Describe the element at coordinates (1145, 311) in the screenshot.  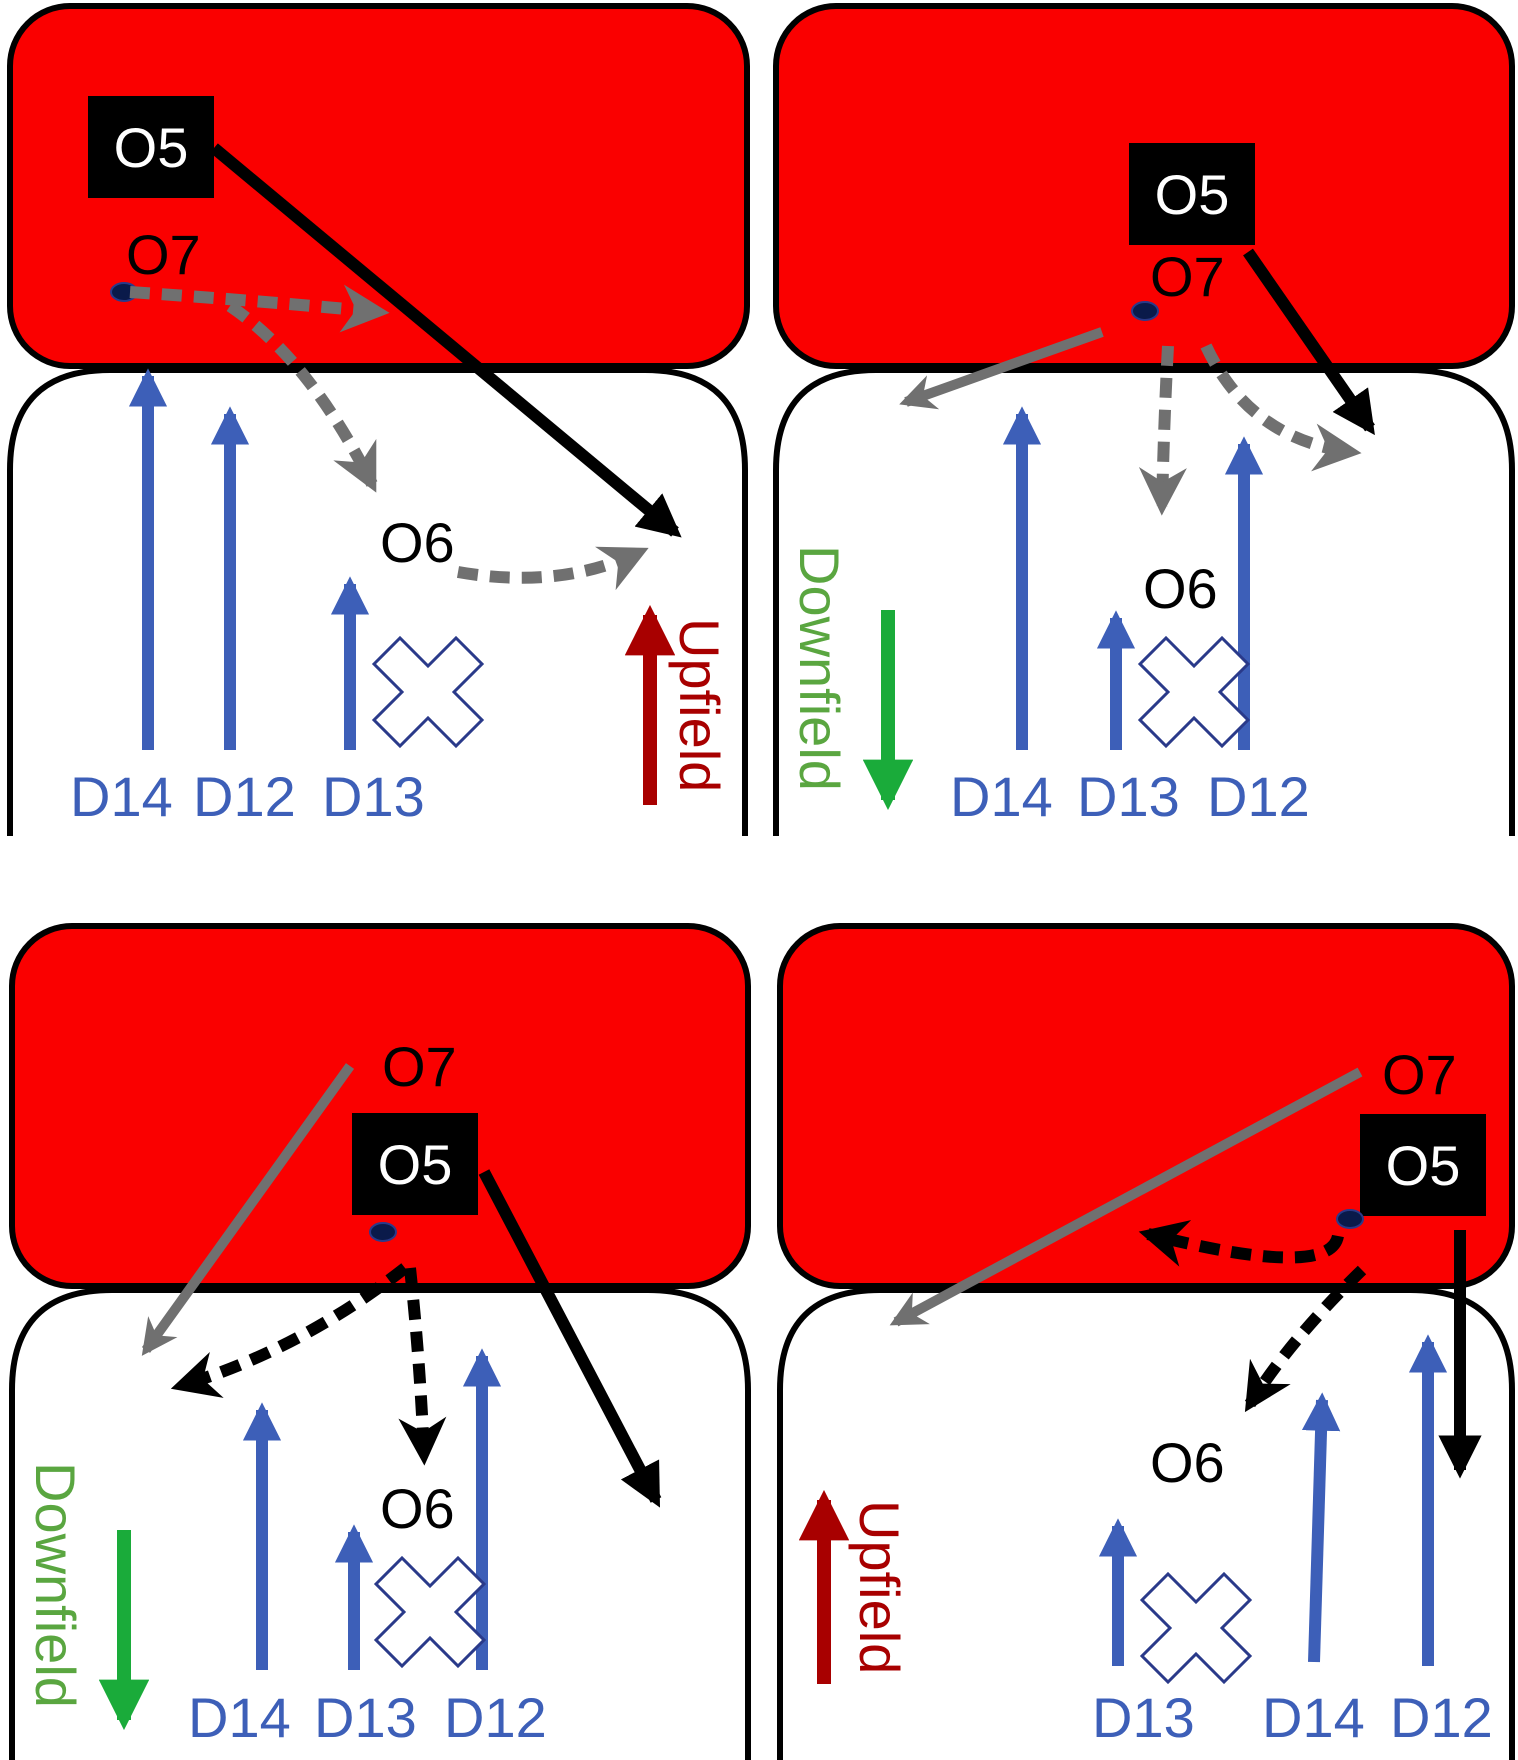
I see `o7-marker` at that location.